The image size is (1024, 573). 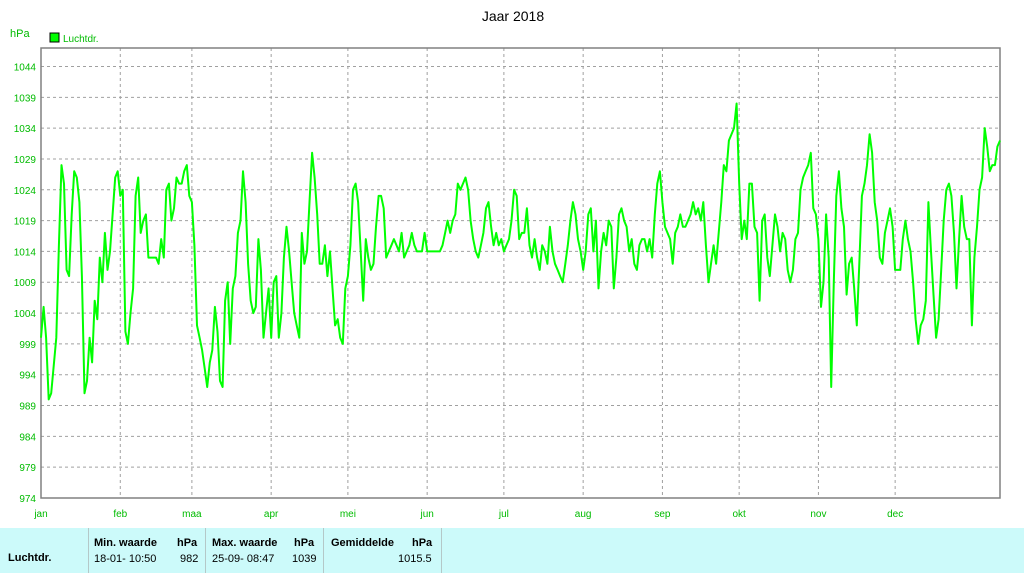 What do you see at coordinates (25, 129) in the screenshot?
I see `y-tick-label: 1034` at bounding box center [25, 129].